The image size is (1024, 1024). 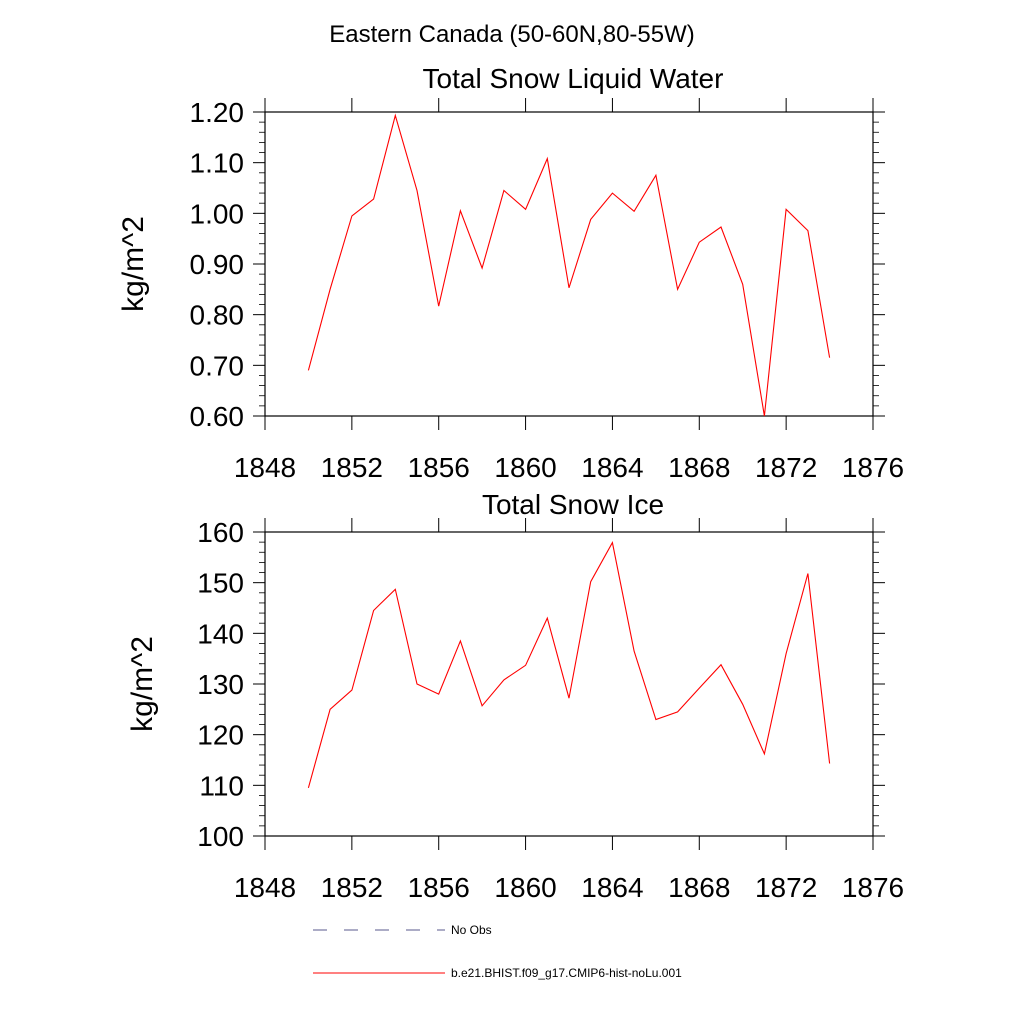 What do you see at coordinates (217, 112) in the screenshot?
I see `y-tick-label: 1.20` at bounding box center [217, 112].